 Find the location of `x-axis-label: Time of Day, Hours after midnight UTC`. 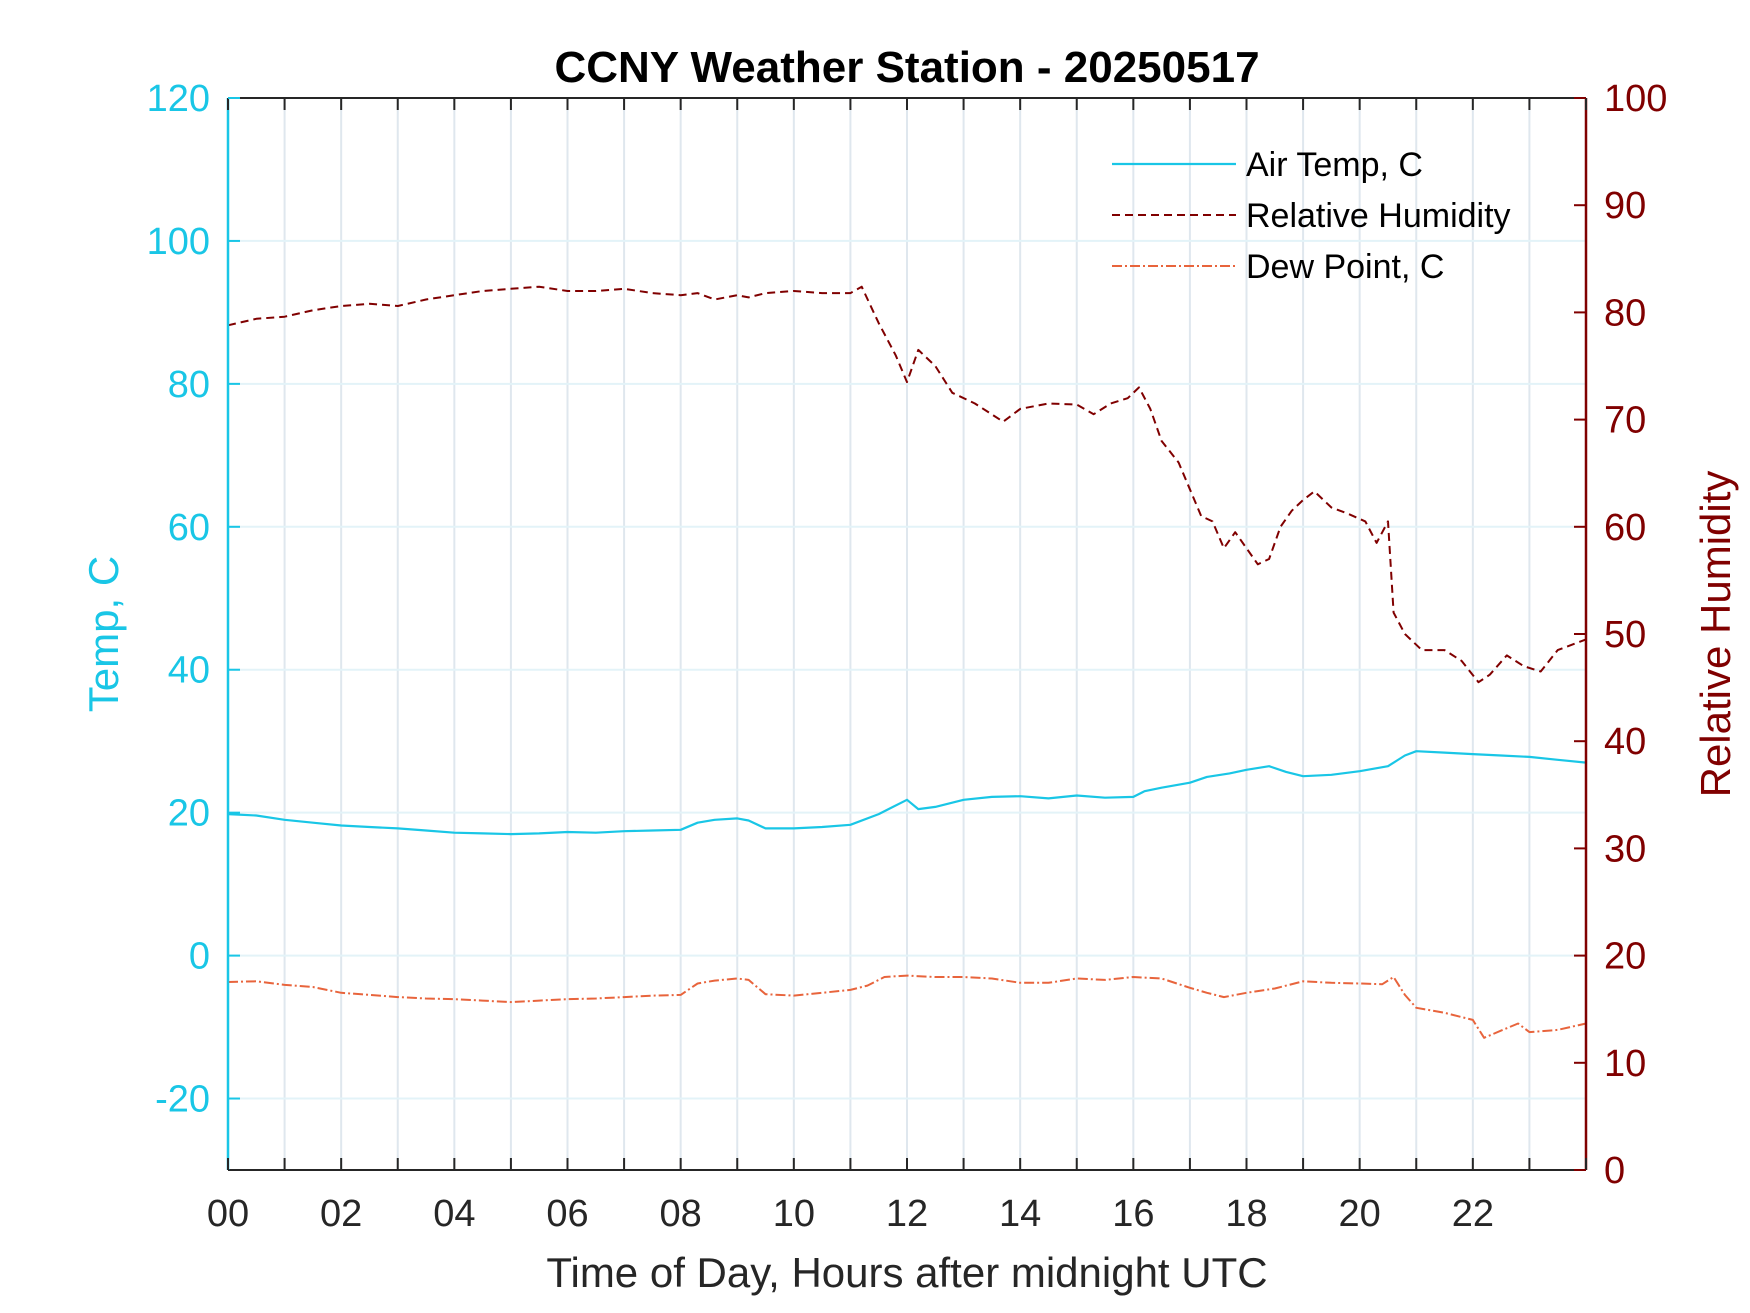

x-axis-label: Time of Day, Hours after midnight UTC is located at coordinates (906, 1272).